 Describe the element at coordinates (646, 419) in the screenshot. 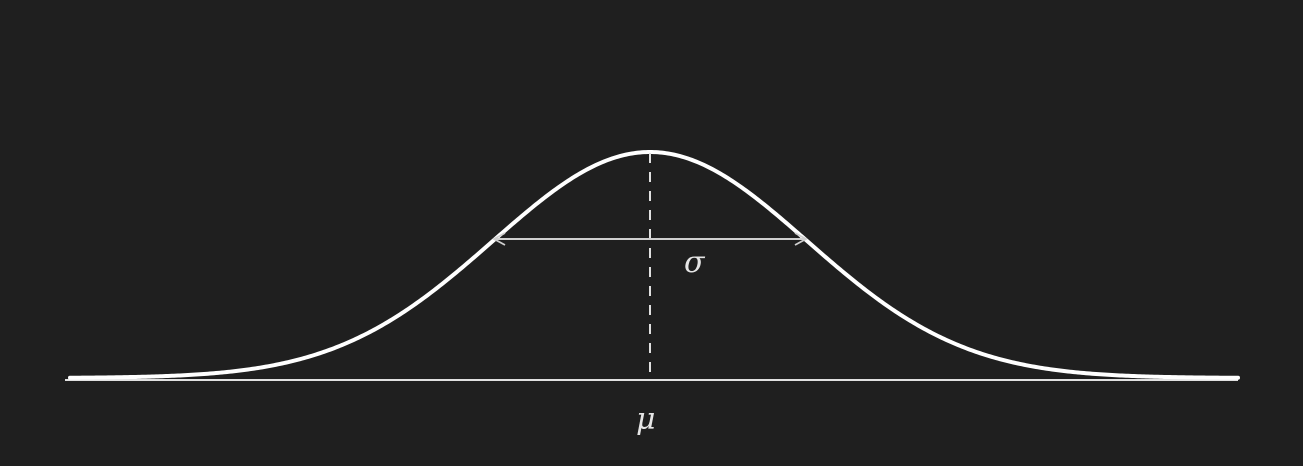

I see `mean-label: μ` at that location.